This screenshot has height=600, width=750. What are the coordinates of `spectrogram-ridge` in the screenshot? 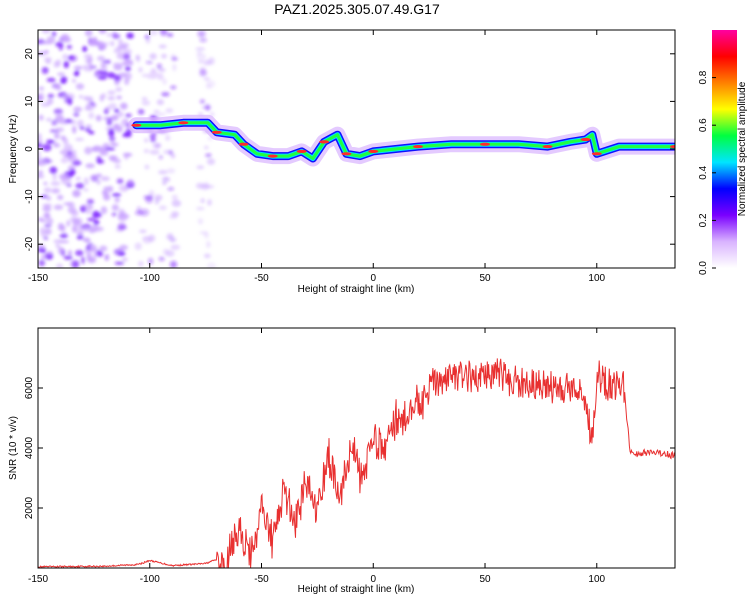 It's located at (401, 140).